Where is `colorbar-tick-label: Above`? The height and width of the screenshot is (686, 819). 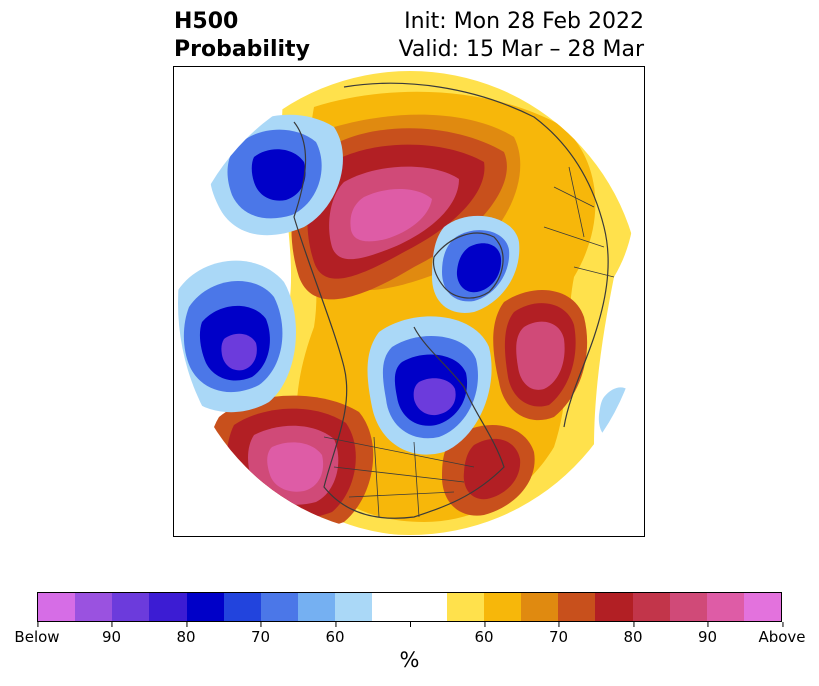 colorbar-tick-label: Above is located at coordinates (782, 634).